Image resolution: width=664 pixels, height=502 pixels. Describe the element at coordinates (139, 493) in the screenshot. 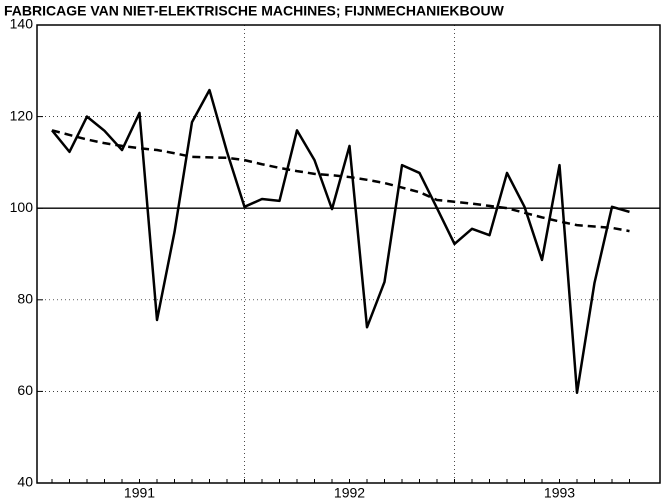

I see `x-tick-label: 1991` at that location.